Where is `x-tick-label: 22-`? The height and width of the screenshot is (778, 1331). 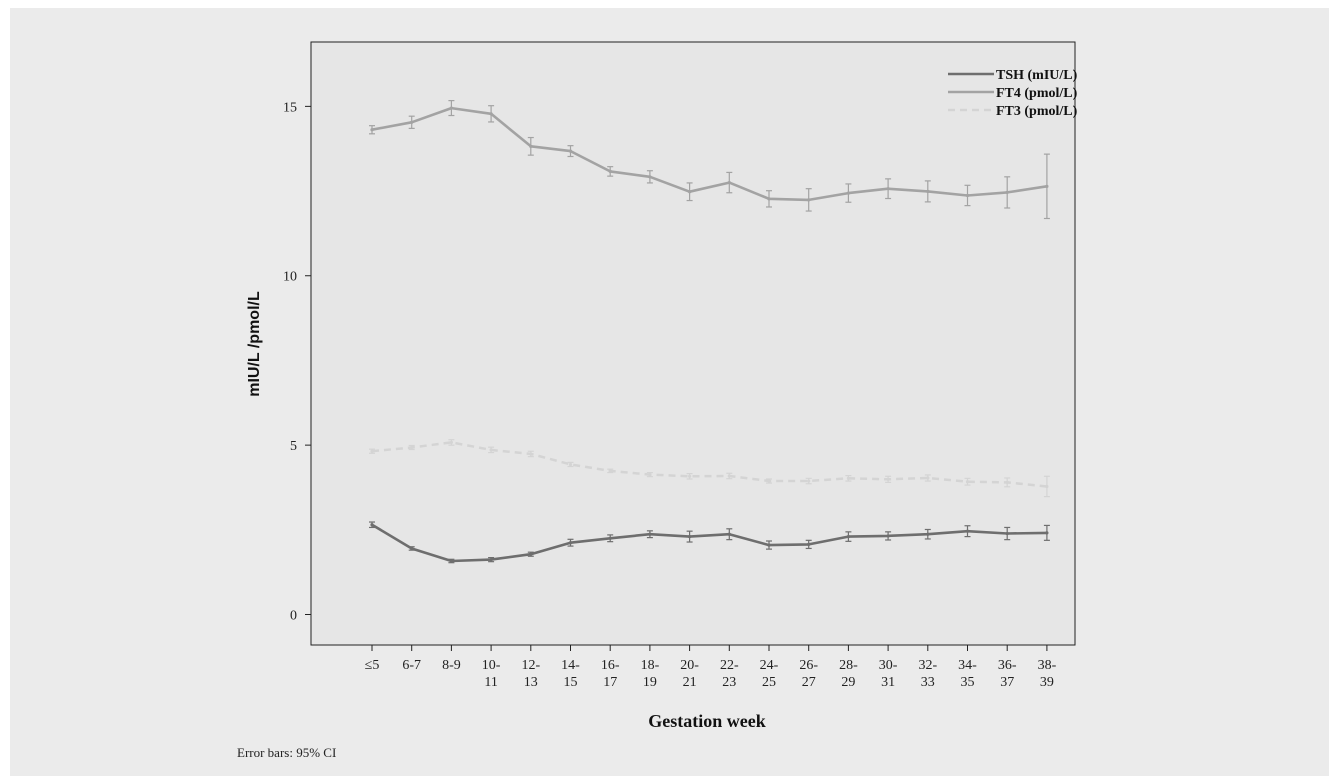 x-tick-label: 22- is located at coordinates (729, 665).